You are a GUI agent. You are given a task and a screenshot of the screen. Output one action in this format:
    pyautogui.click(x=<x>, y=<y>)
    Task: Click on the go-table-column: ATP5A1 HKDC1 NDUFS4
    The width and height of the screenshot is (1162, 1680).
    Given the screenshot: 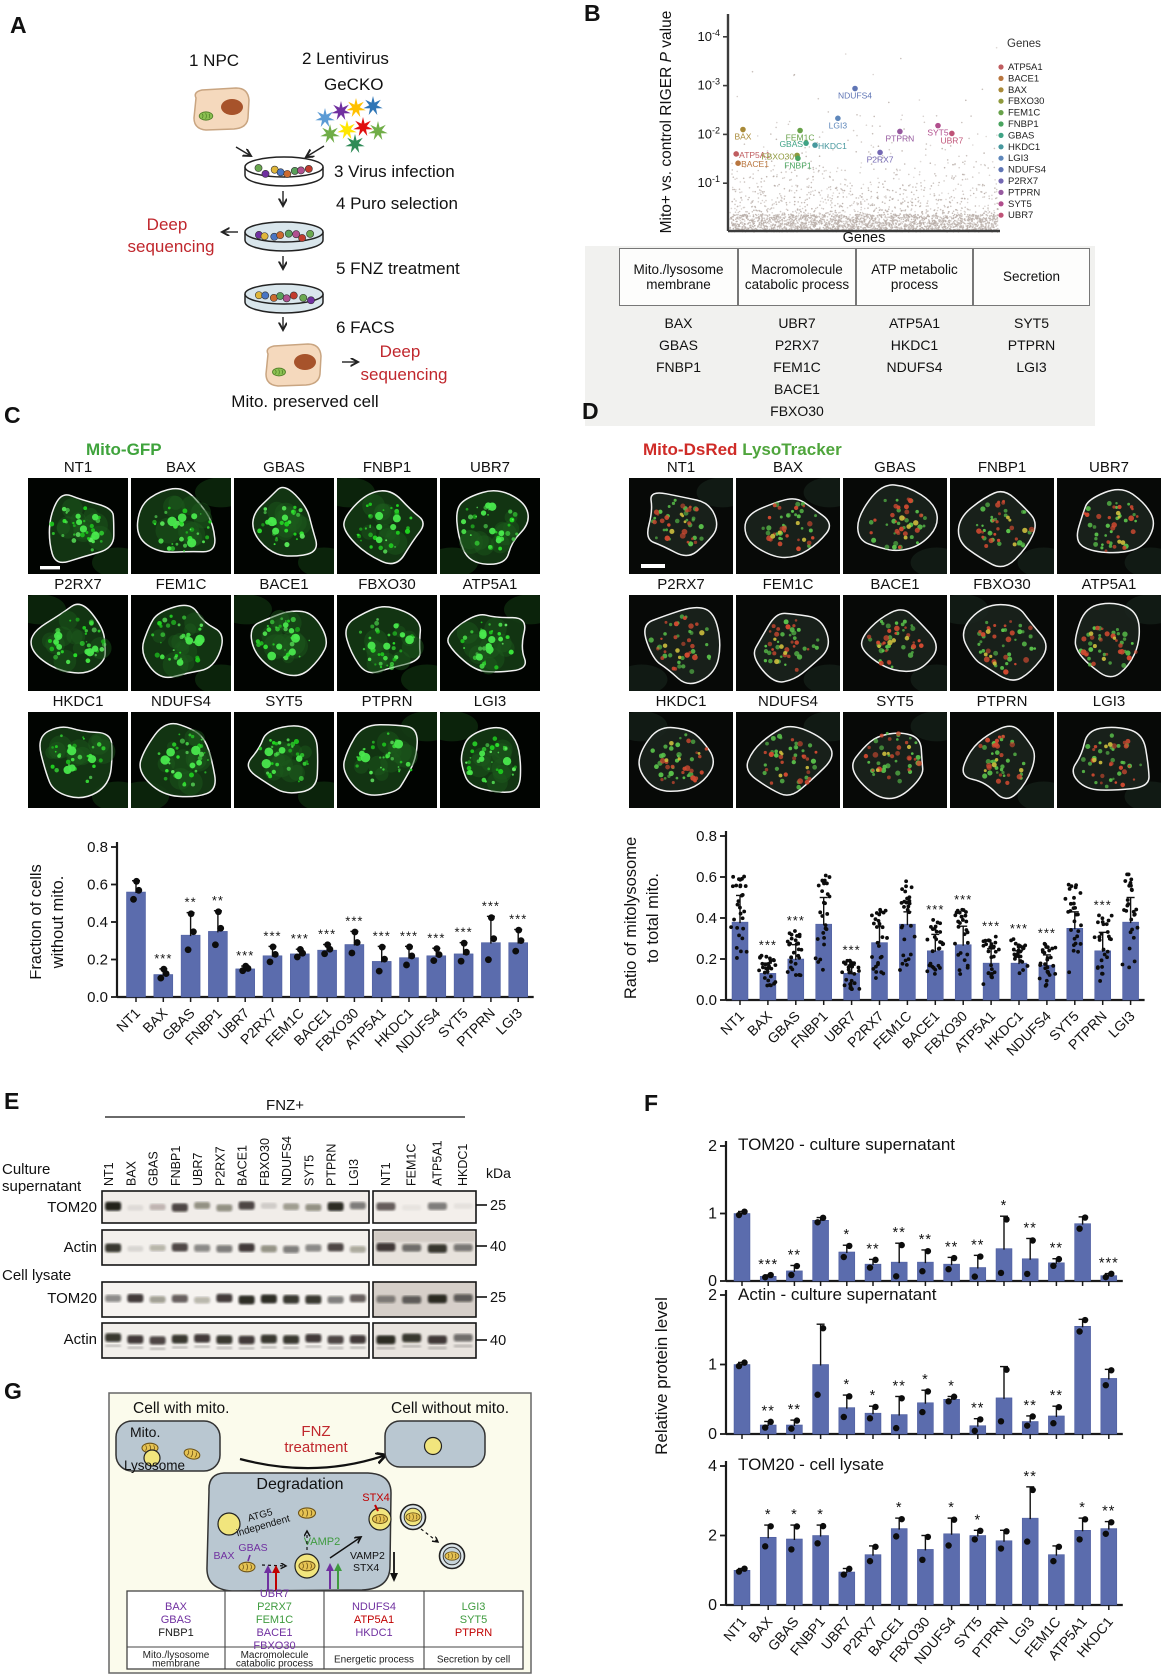 What is the action you would take?
    pyautogui.click(x=914, y=345)
    